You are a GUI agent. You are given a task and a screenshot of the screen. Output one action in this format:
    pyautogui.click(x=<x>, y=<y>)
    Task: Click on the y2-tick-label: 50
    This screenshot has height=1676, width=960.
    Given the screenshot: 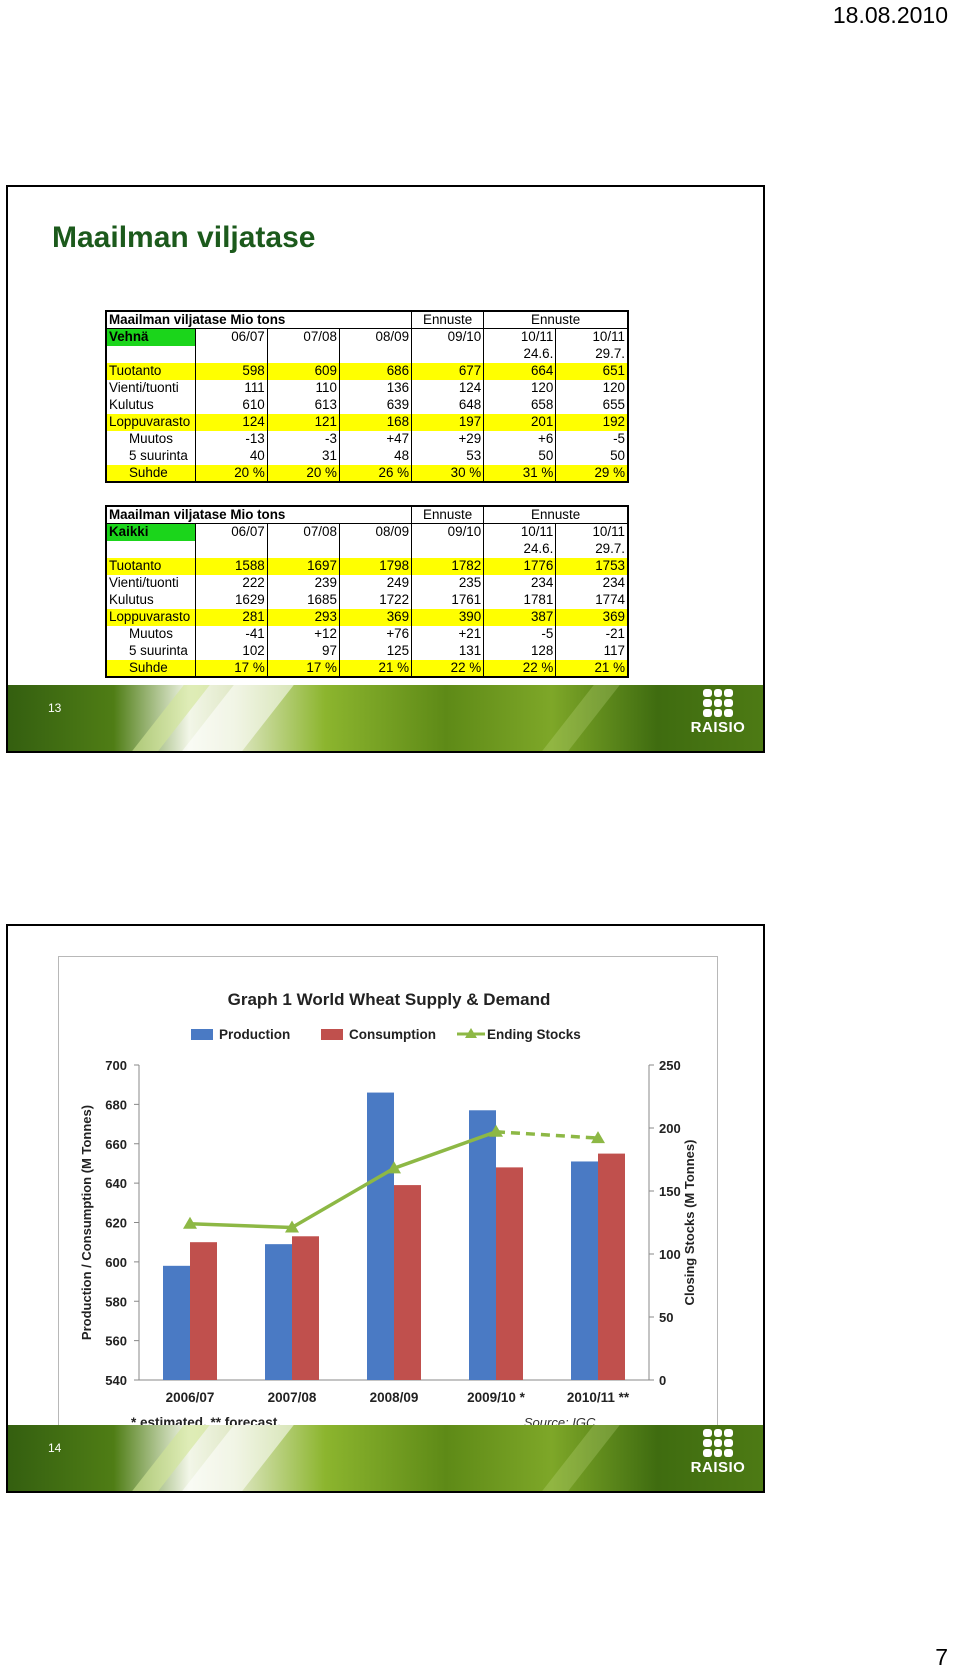 What is the action you would take?
    pyautogui.click(x=666, y=1317)
    